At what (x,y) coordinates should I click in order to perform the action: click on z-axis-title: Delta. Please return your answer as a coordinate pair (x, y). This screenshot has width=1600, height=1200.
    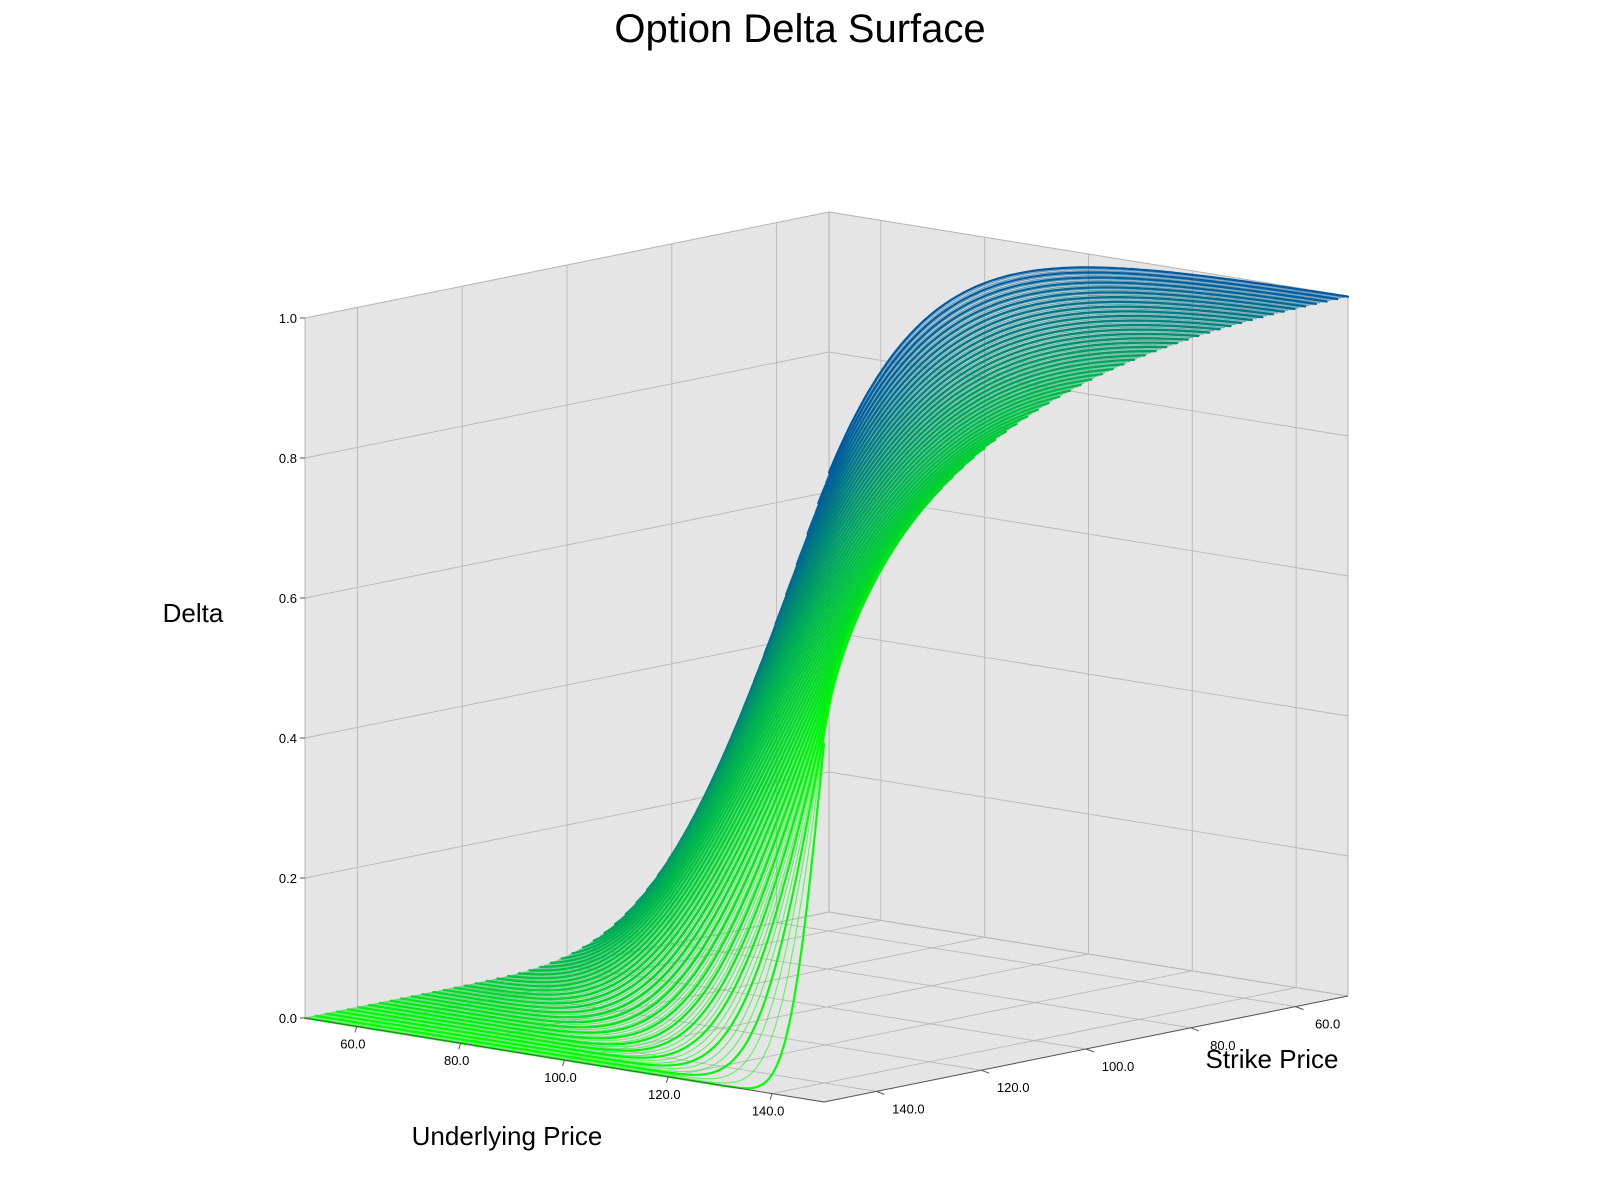
    Looking at the image, I should click on (193, 613).